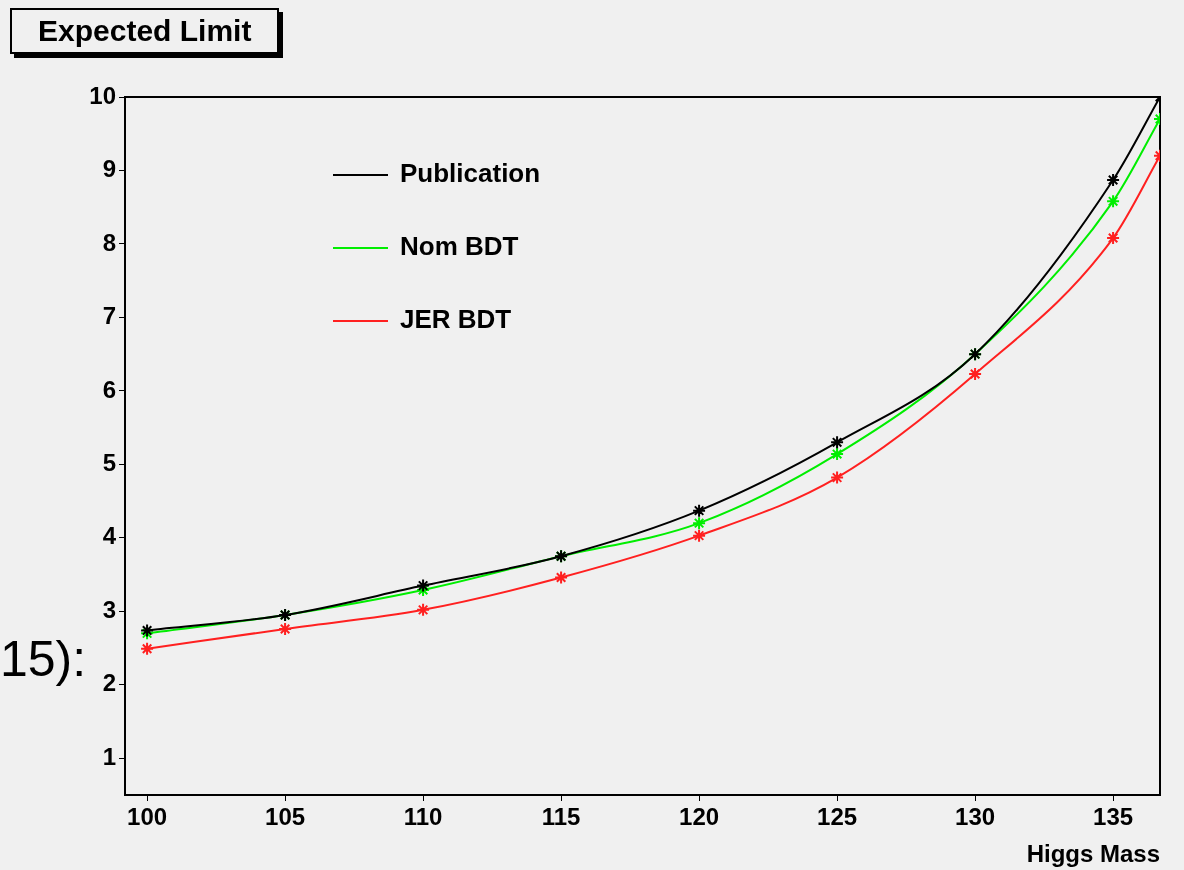 Image resolution: width=1184 pixels, height=870 pixels. What do you see at coordinates (147, 817) in the screenshot?
I see `x-tick-label: 100` at bounding box center [147, 817].